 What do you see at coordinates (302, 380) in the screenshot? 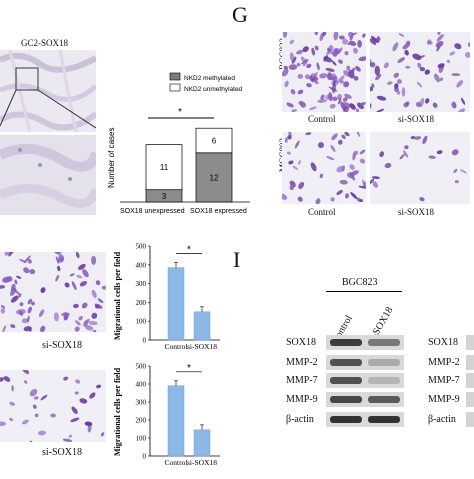
I see `western-row-label: MMP-7` at bounding box center [302, 380].